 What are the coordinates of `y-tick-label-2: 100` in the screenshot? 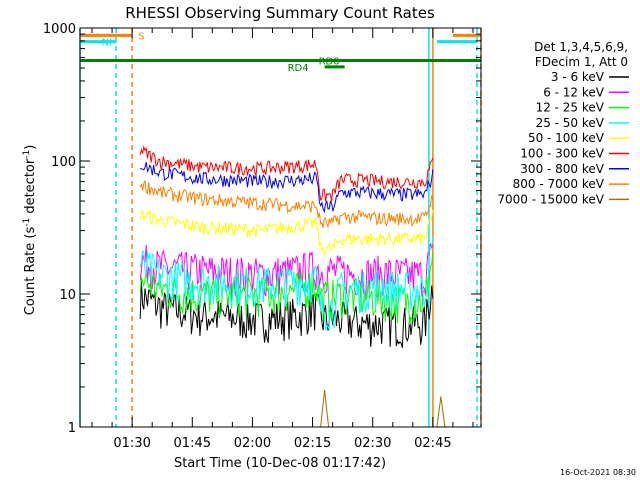 It's located at (63, 162).